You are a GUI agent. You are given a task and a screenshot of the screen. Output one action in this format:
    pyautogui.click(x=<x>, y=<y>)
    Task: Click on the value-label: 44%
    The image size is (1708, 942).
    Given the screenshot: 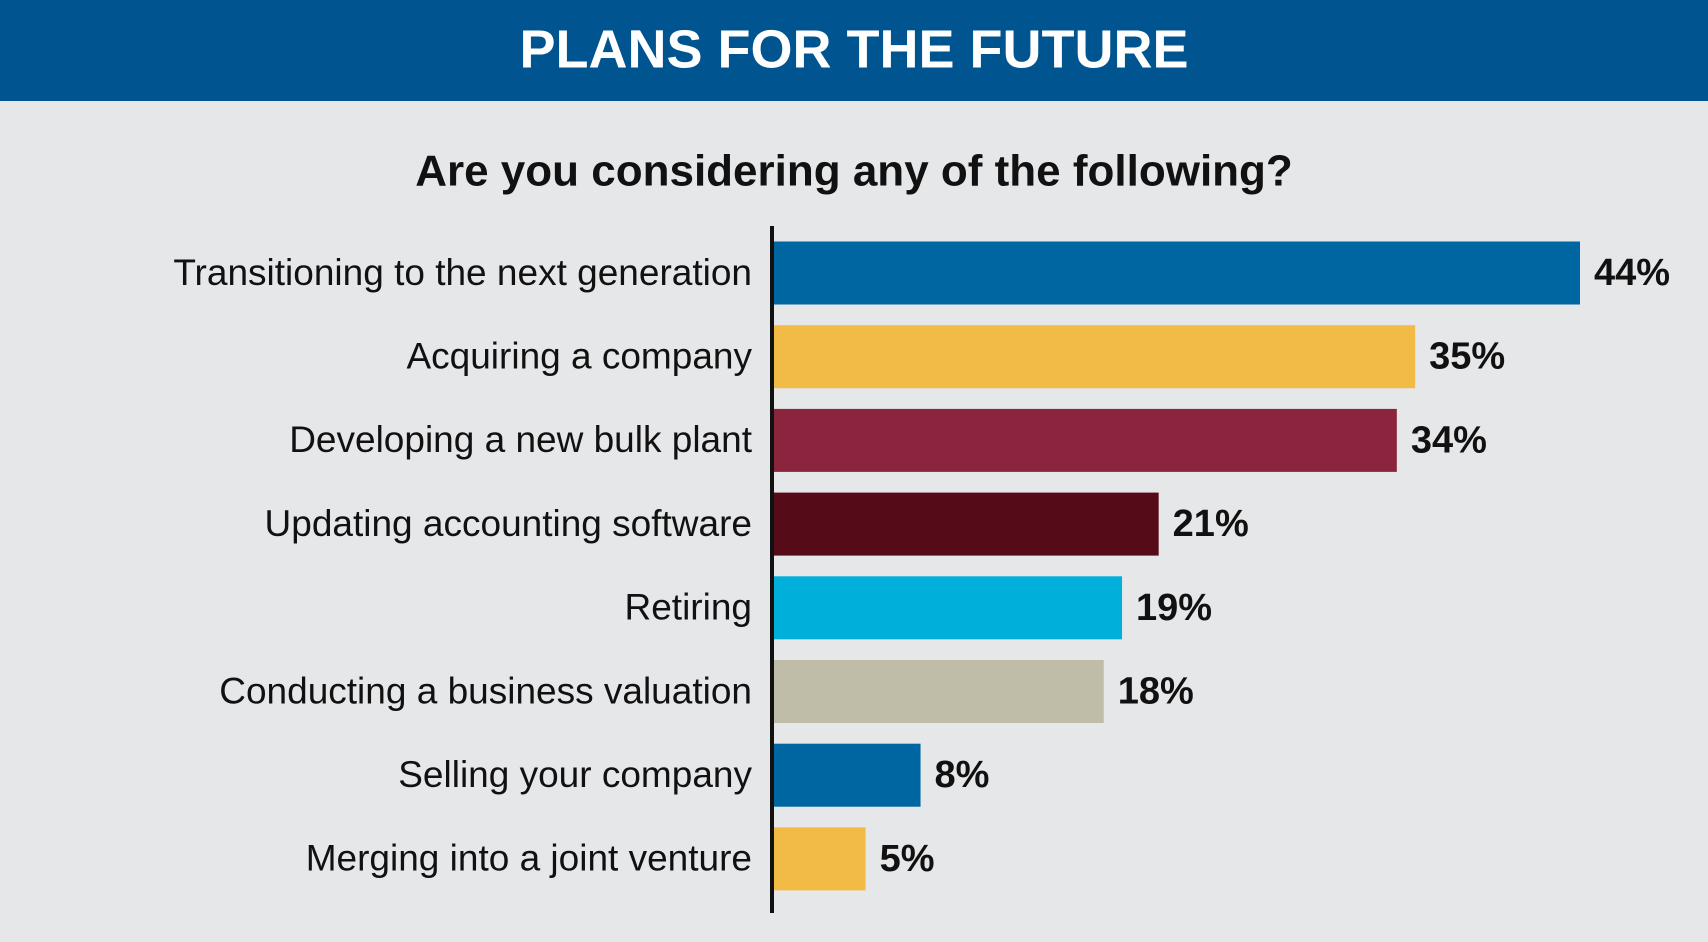 What is the action you would take?
    pyautogui.click(x=1632, y=273)
    